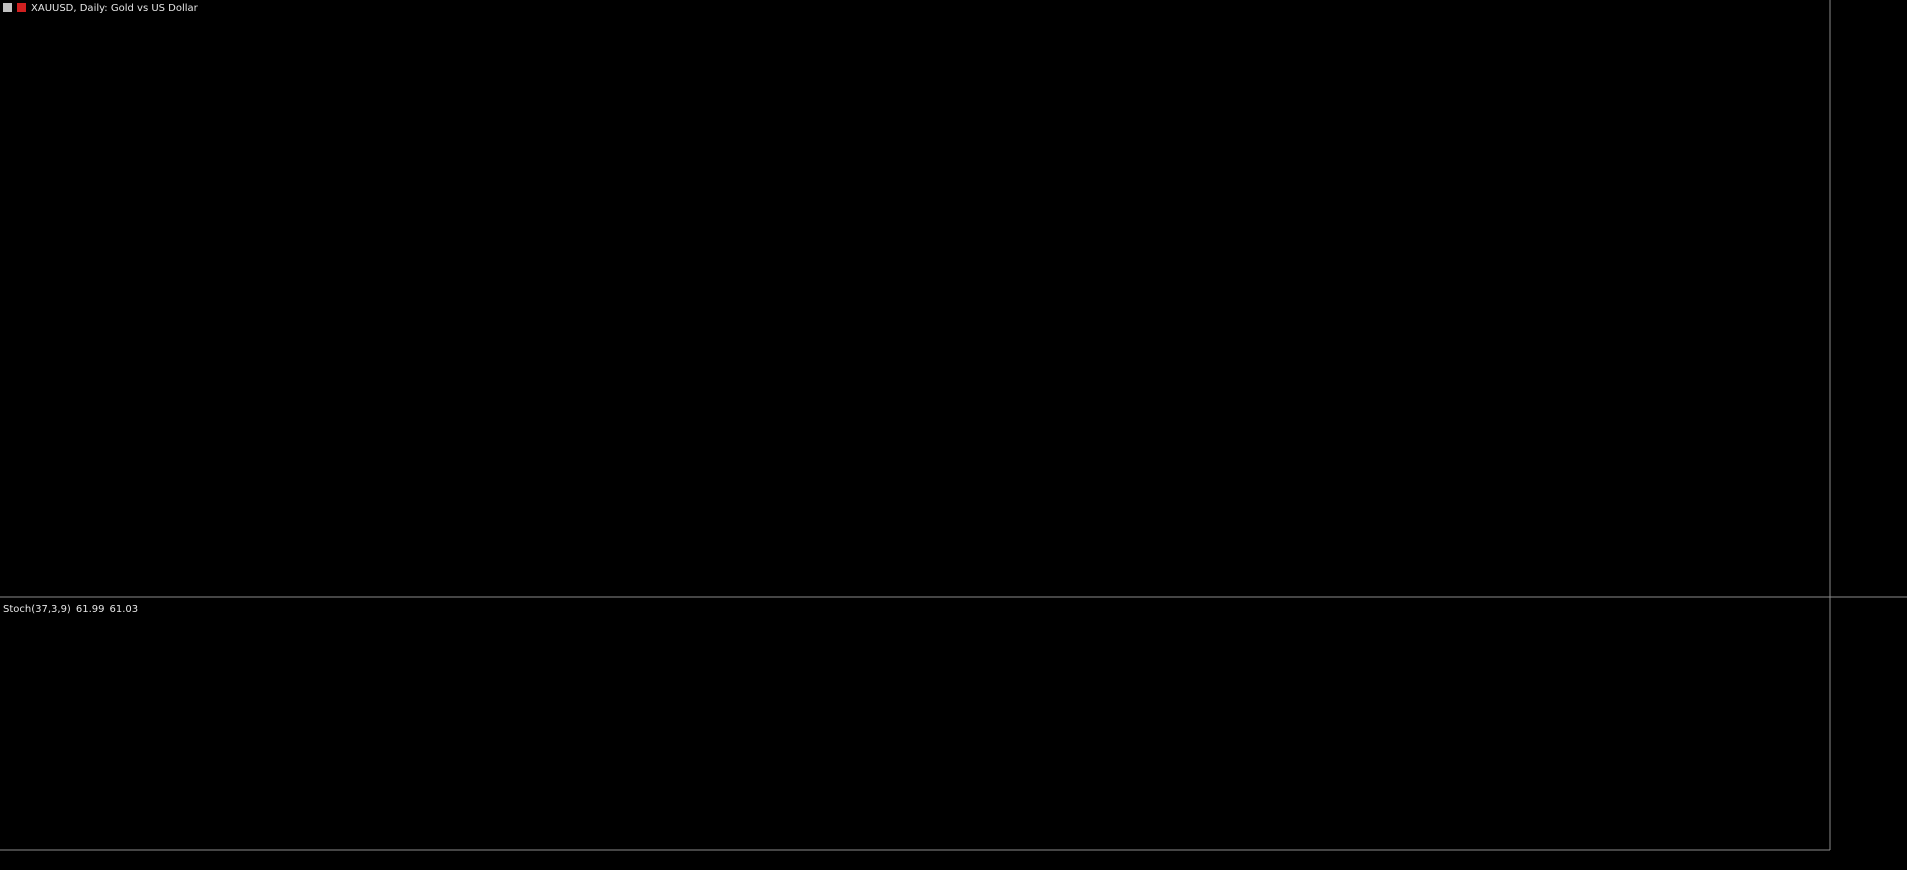 The height and width of the screenshot is (870, 1907). Describe the element at coordinates (7, 7) in the screenshot. I see `chart-icon` at that location.